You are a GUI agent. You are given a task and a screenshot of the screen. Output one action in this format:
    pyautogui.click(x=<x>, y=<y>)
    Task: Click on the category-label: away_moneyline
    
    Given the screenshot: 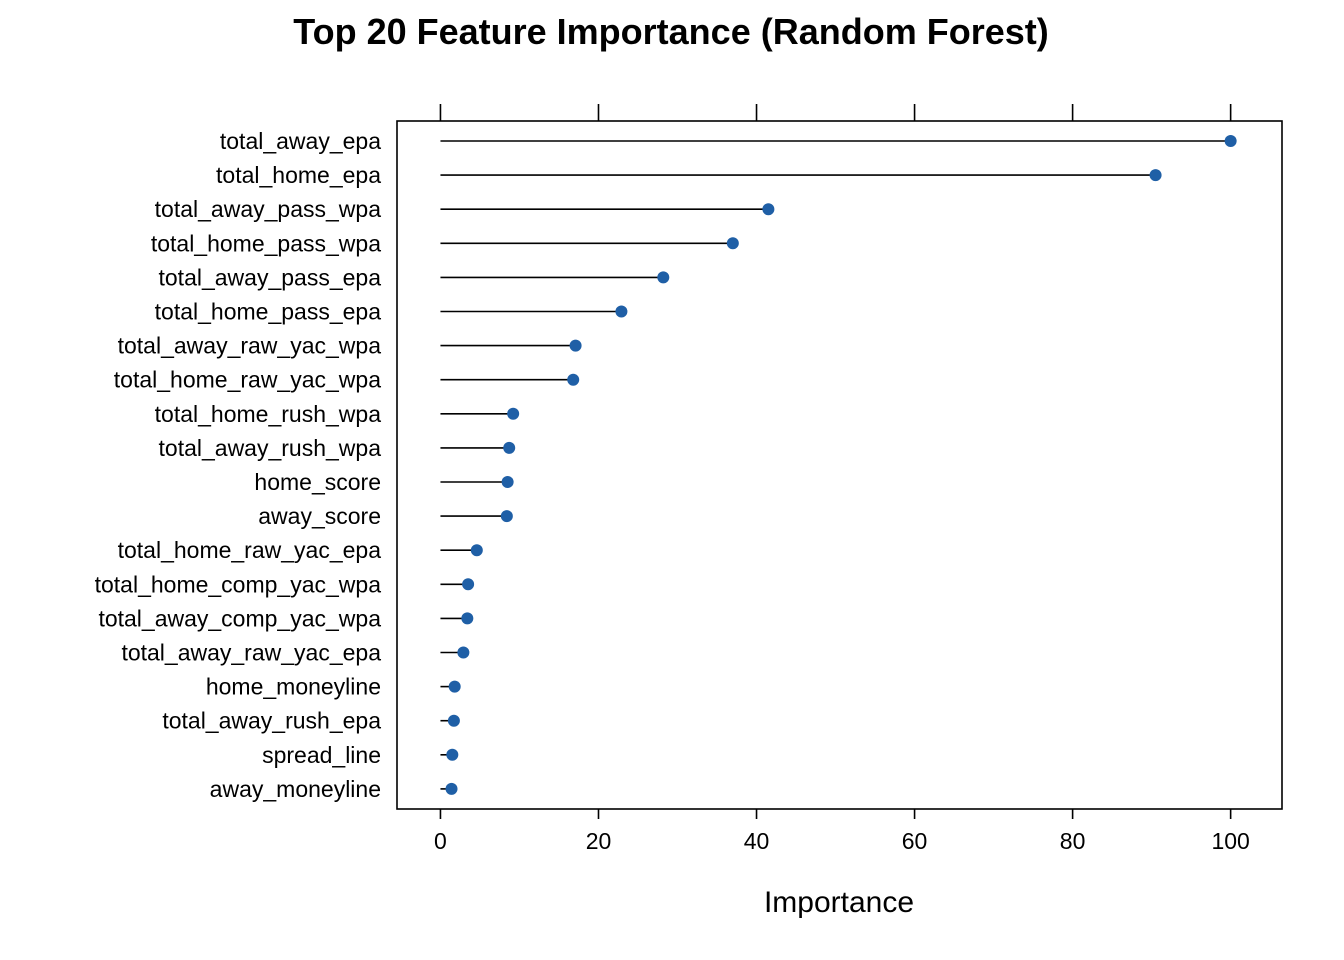 What is the action you would take?
    pyautogui.click(x=295, y=789)
    